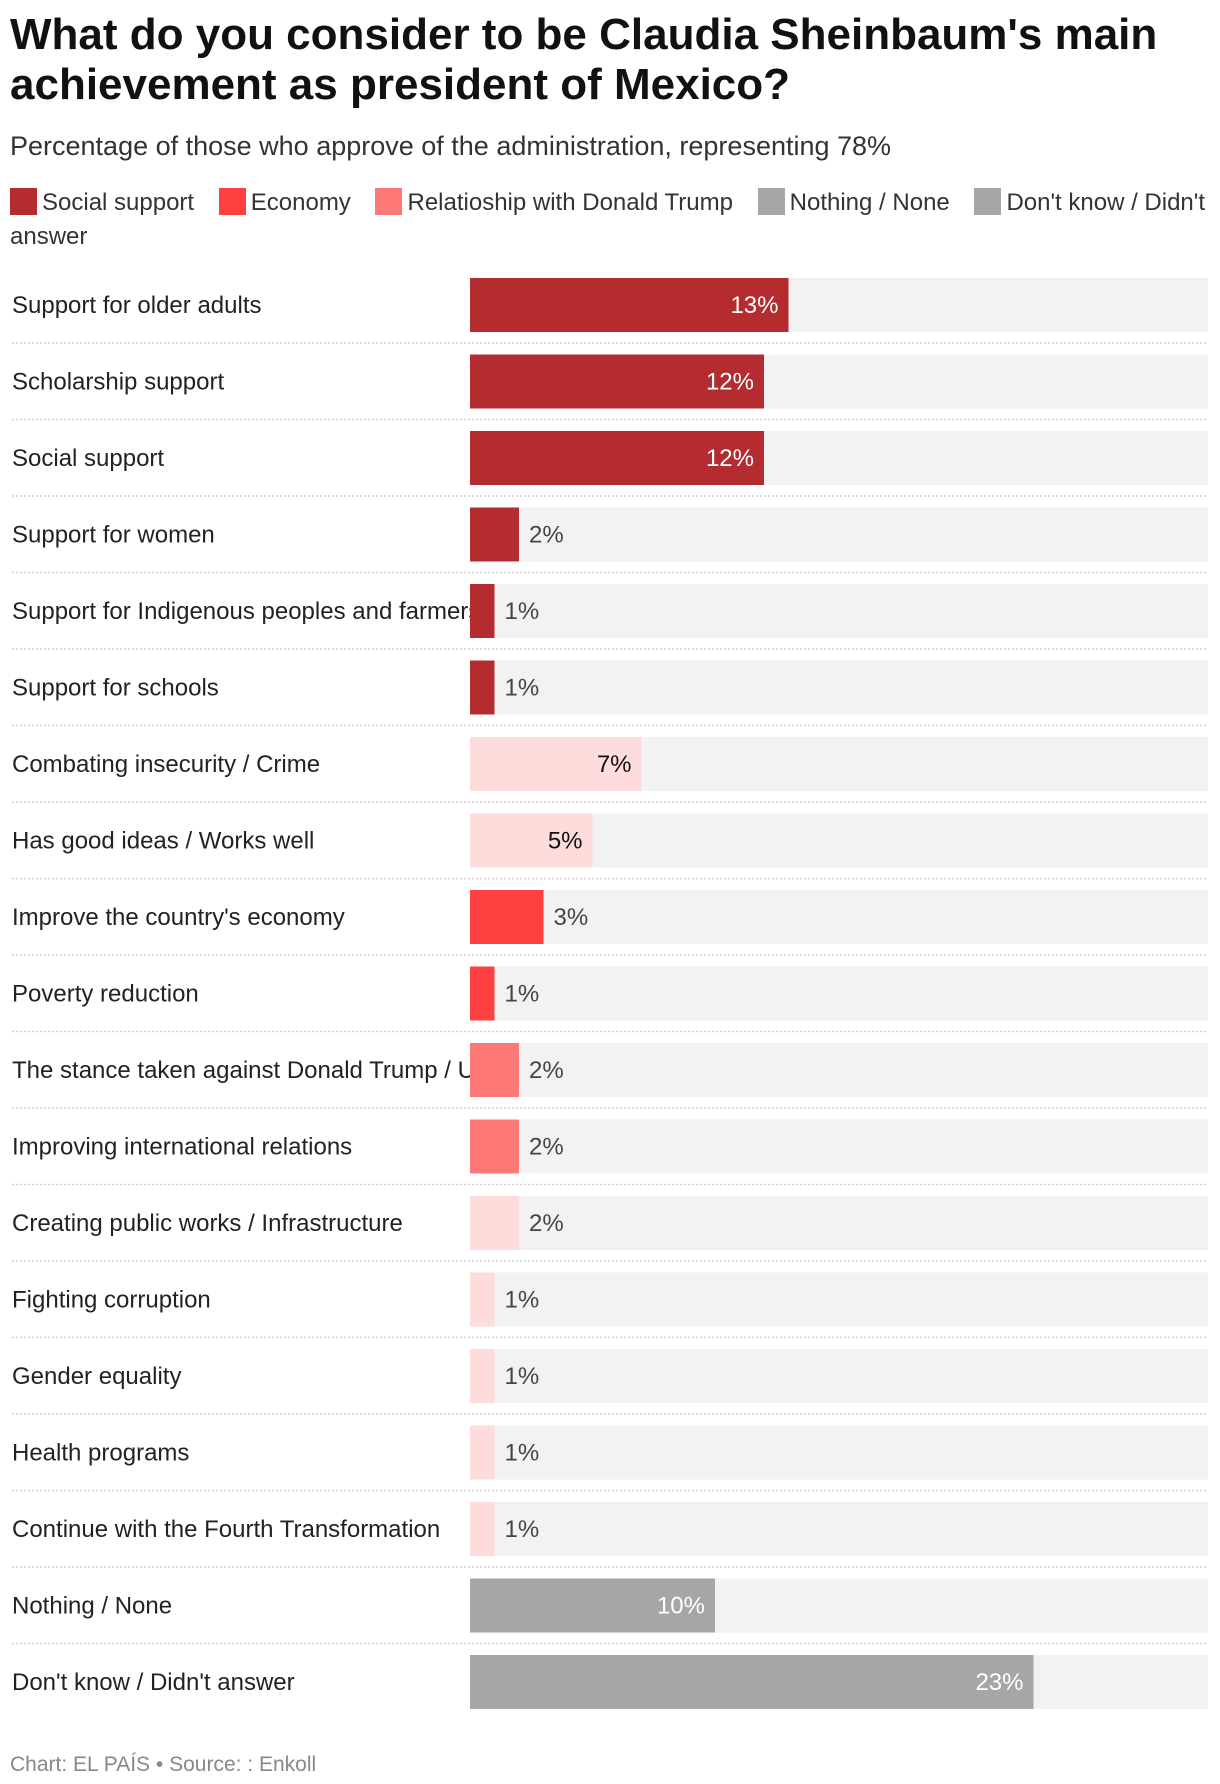 Image resolution: width=1220 pixels, height=1784 pixels. What do you see at coordinates (92, 1606) in the screenshot?
I see `bar-label-nothing-none: Nothing / None` at bounding box center [92, 1606].